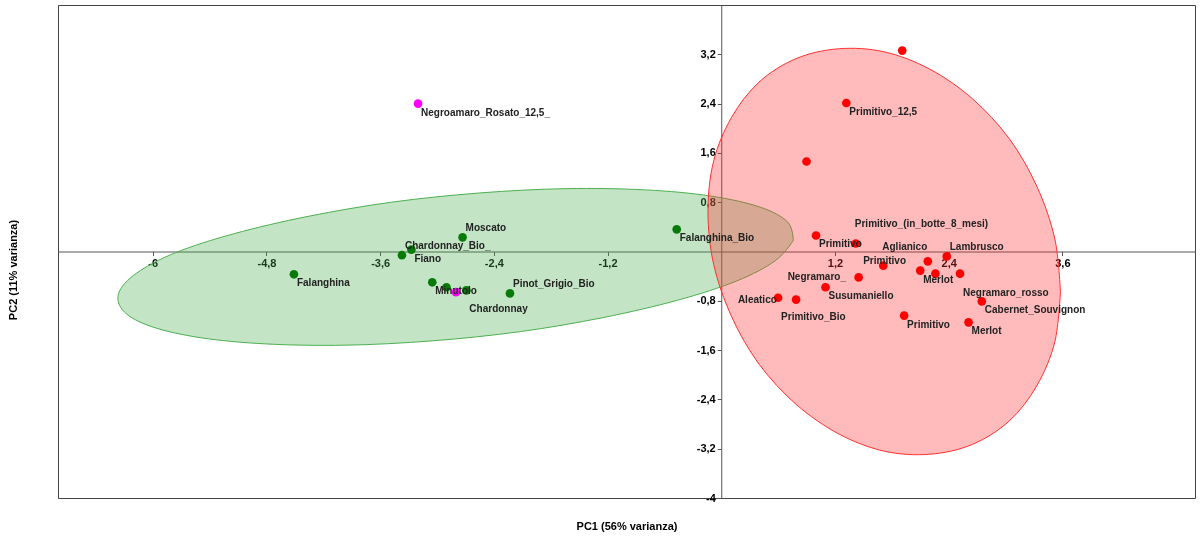 The width and height of the screenshot is (1200, 537). What do you see at coordinates (608, 263) in the screenshot?
I see `x-tick-label: -1,2` at bounding box center [608, 263].